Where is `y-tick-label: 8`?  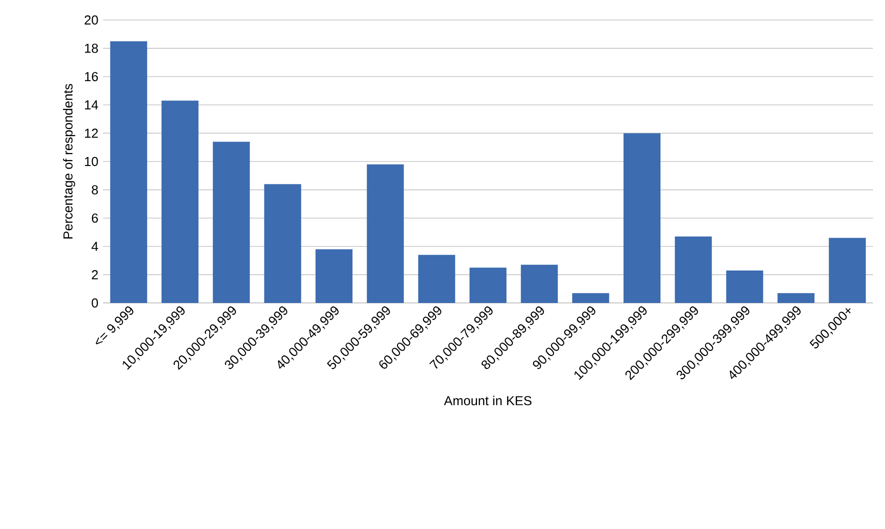
y-tick-label: 8 is located at coordinates (95, 189).